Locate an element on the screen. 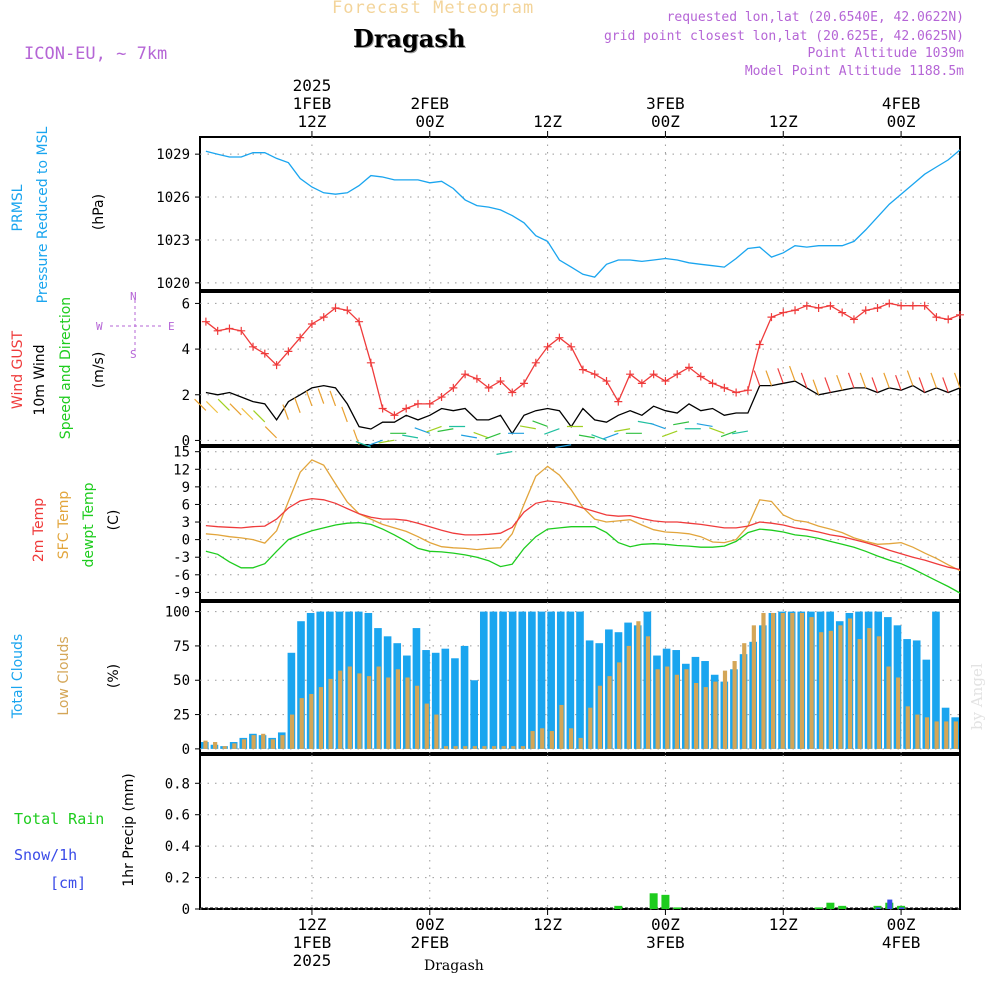 This screenshot has width=1000, height=1000. dewpoint-line is located at coordinates (583, 557).